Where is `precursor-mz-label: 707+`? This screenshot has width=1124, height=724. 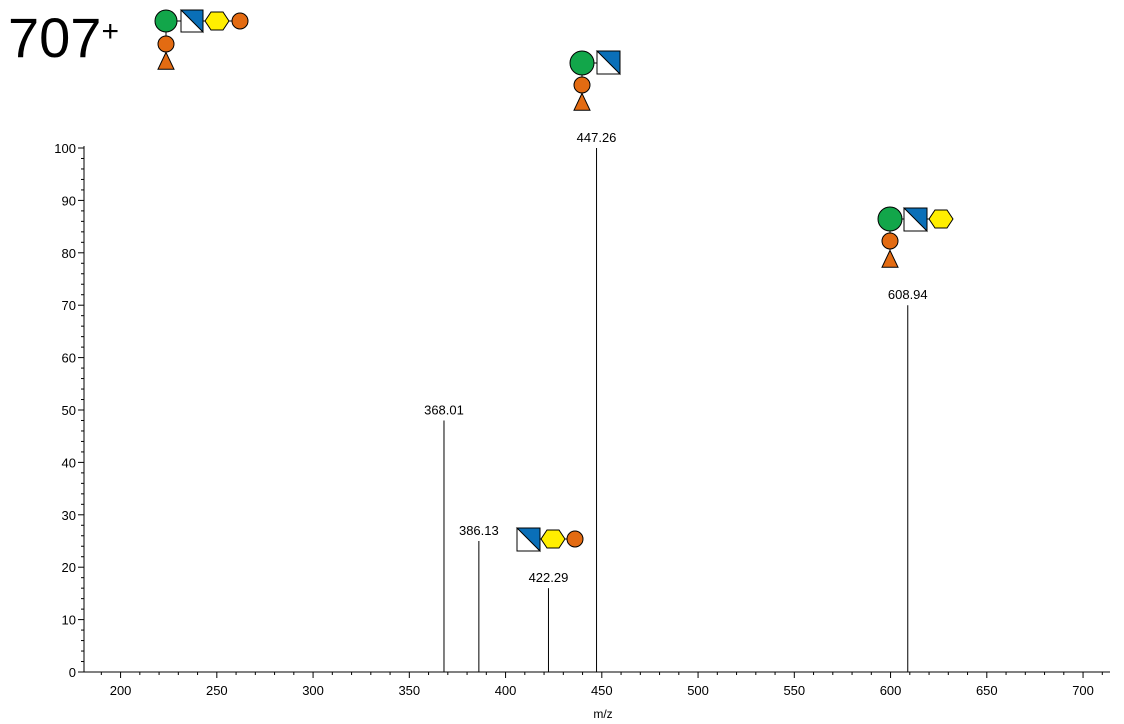 precursor-mz-label: 707+ is located at coordinates (63, 38).